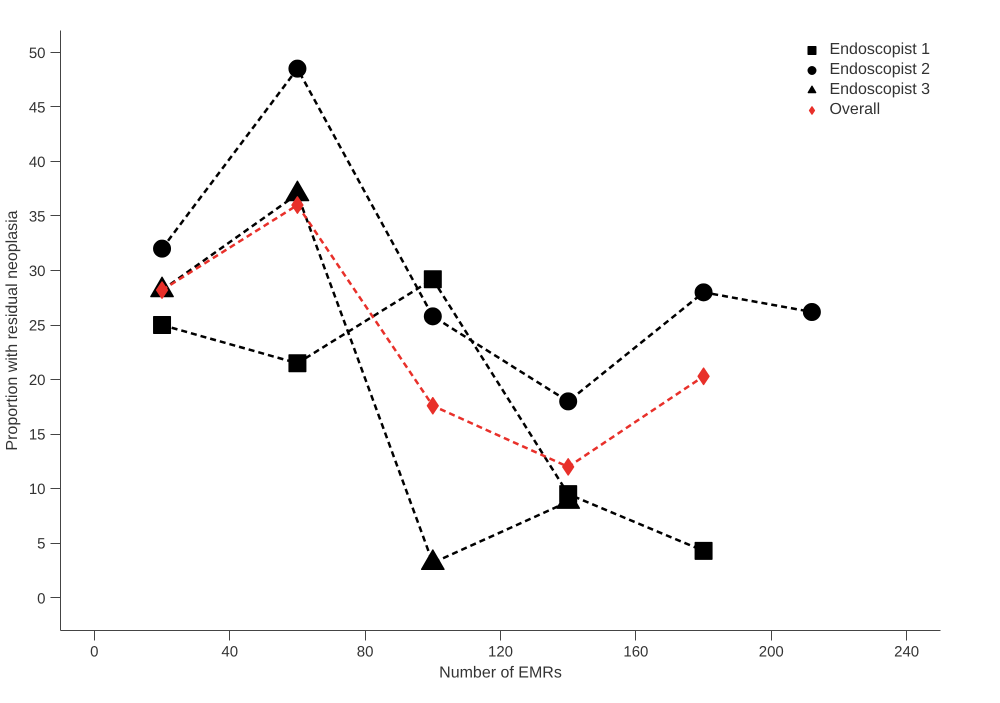  Describe the element at coordinates (94, 652) in the screenshot. I see `x-tick-label: 0` at that location.